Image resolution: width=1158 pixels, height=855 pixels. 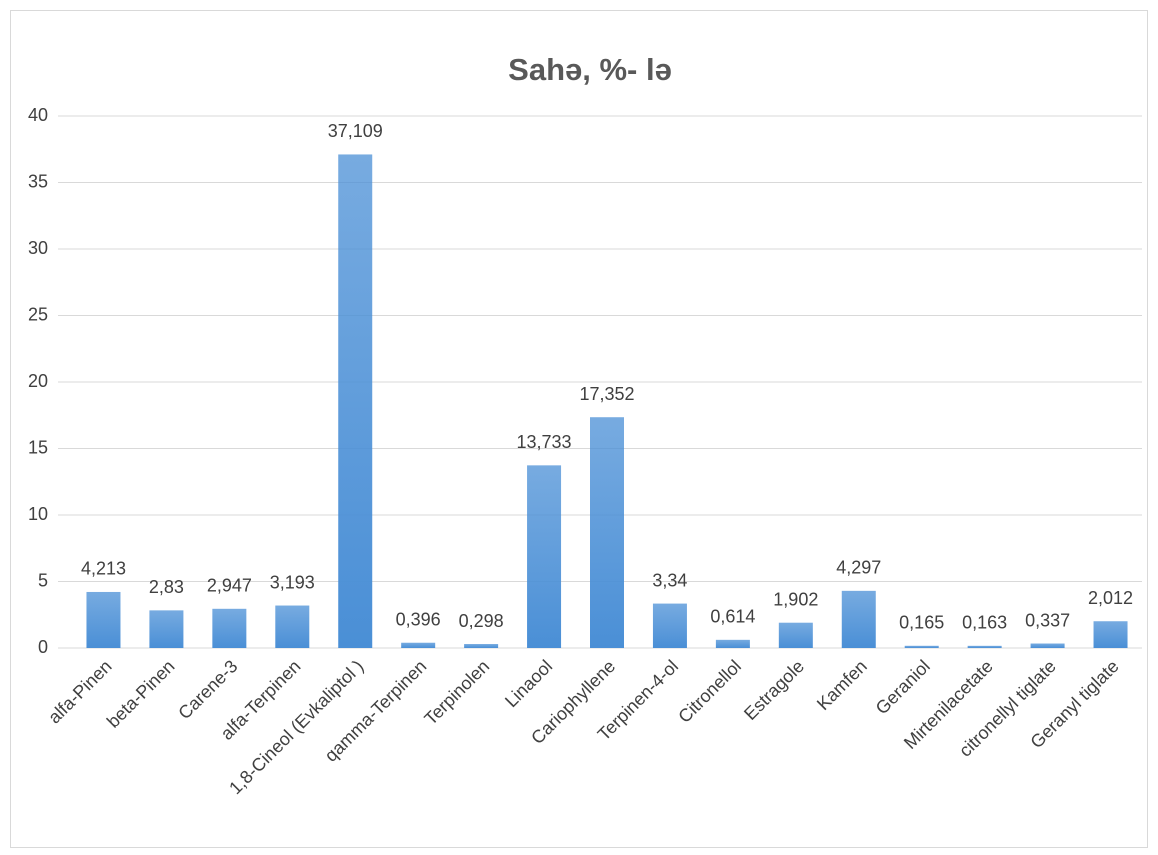 I want to click on y-tick-label: 20, so click(x=38, y=381).